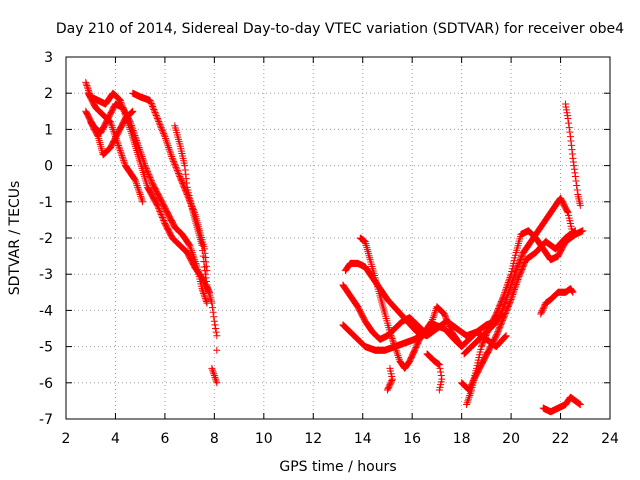  What do you see at coordinates (610, 439) in the screenshot?
I see `x-tick-label: 24` at bounding box center [610, 439].